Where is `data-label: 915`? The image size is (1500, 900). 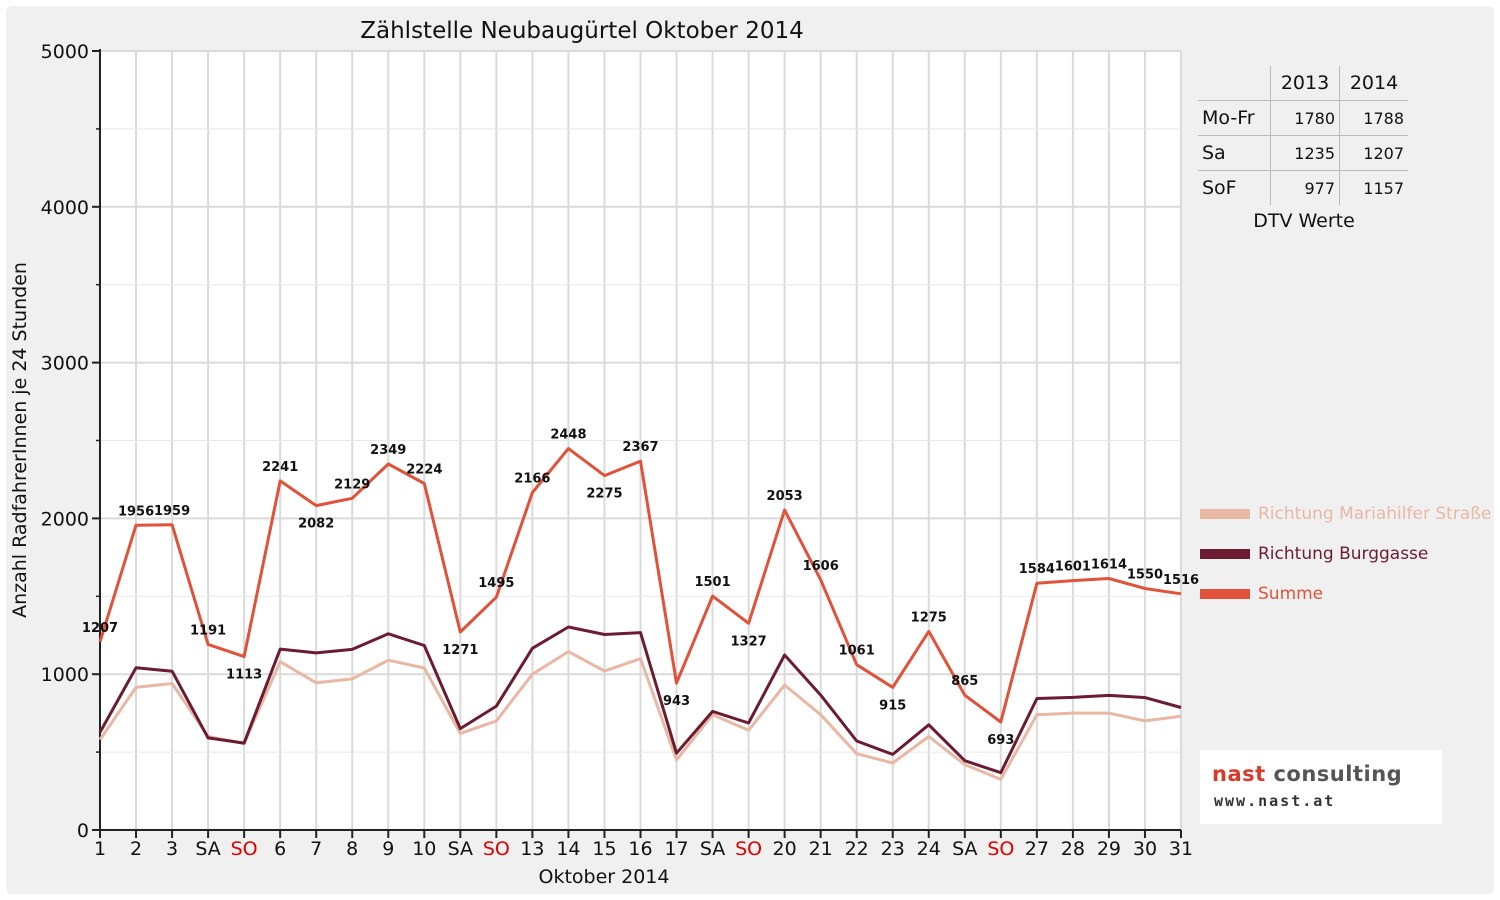 data-label: 915 is located at coordinates (892, 705).